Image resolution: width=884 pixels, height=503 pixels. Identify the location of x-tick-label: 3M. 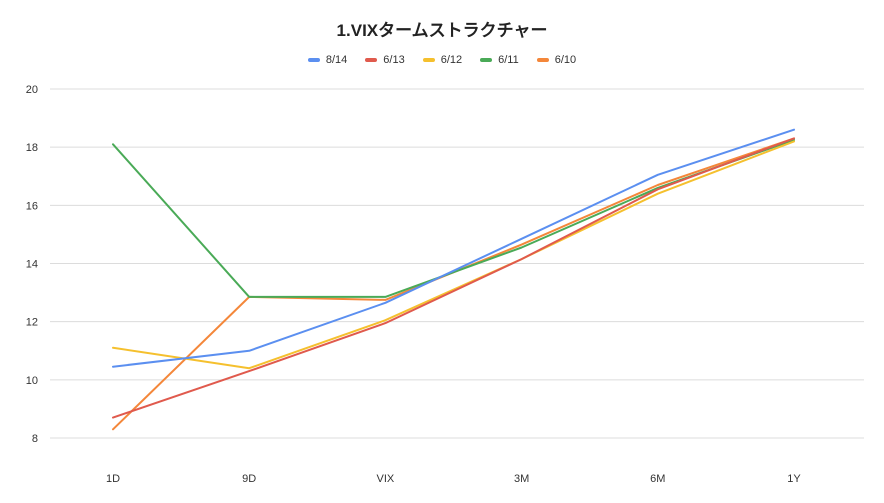
(521, 479).